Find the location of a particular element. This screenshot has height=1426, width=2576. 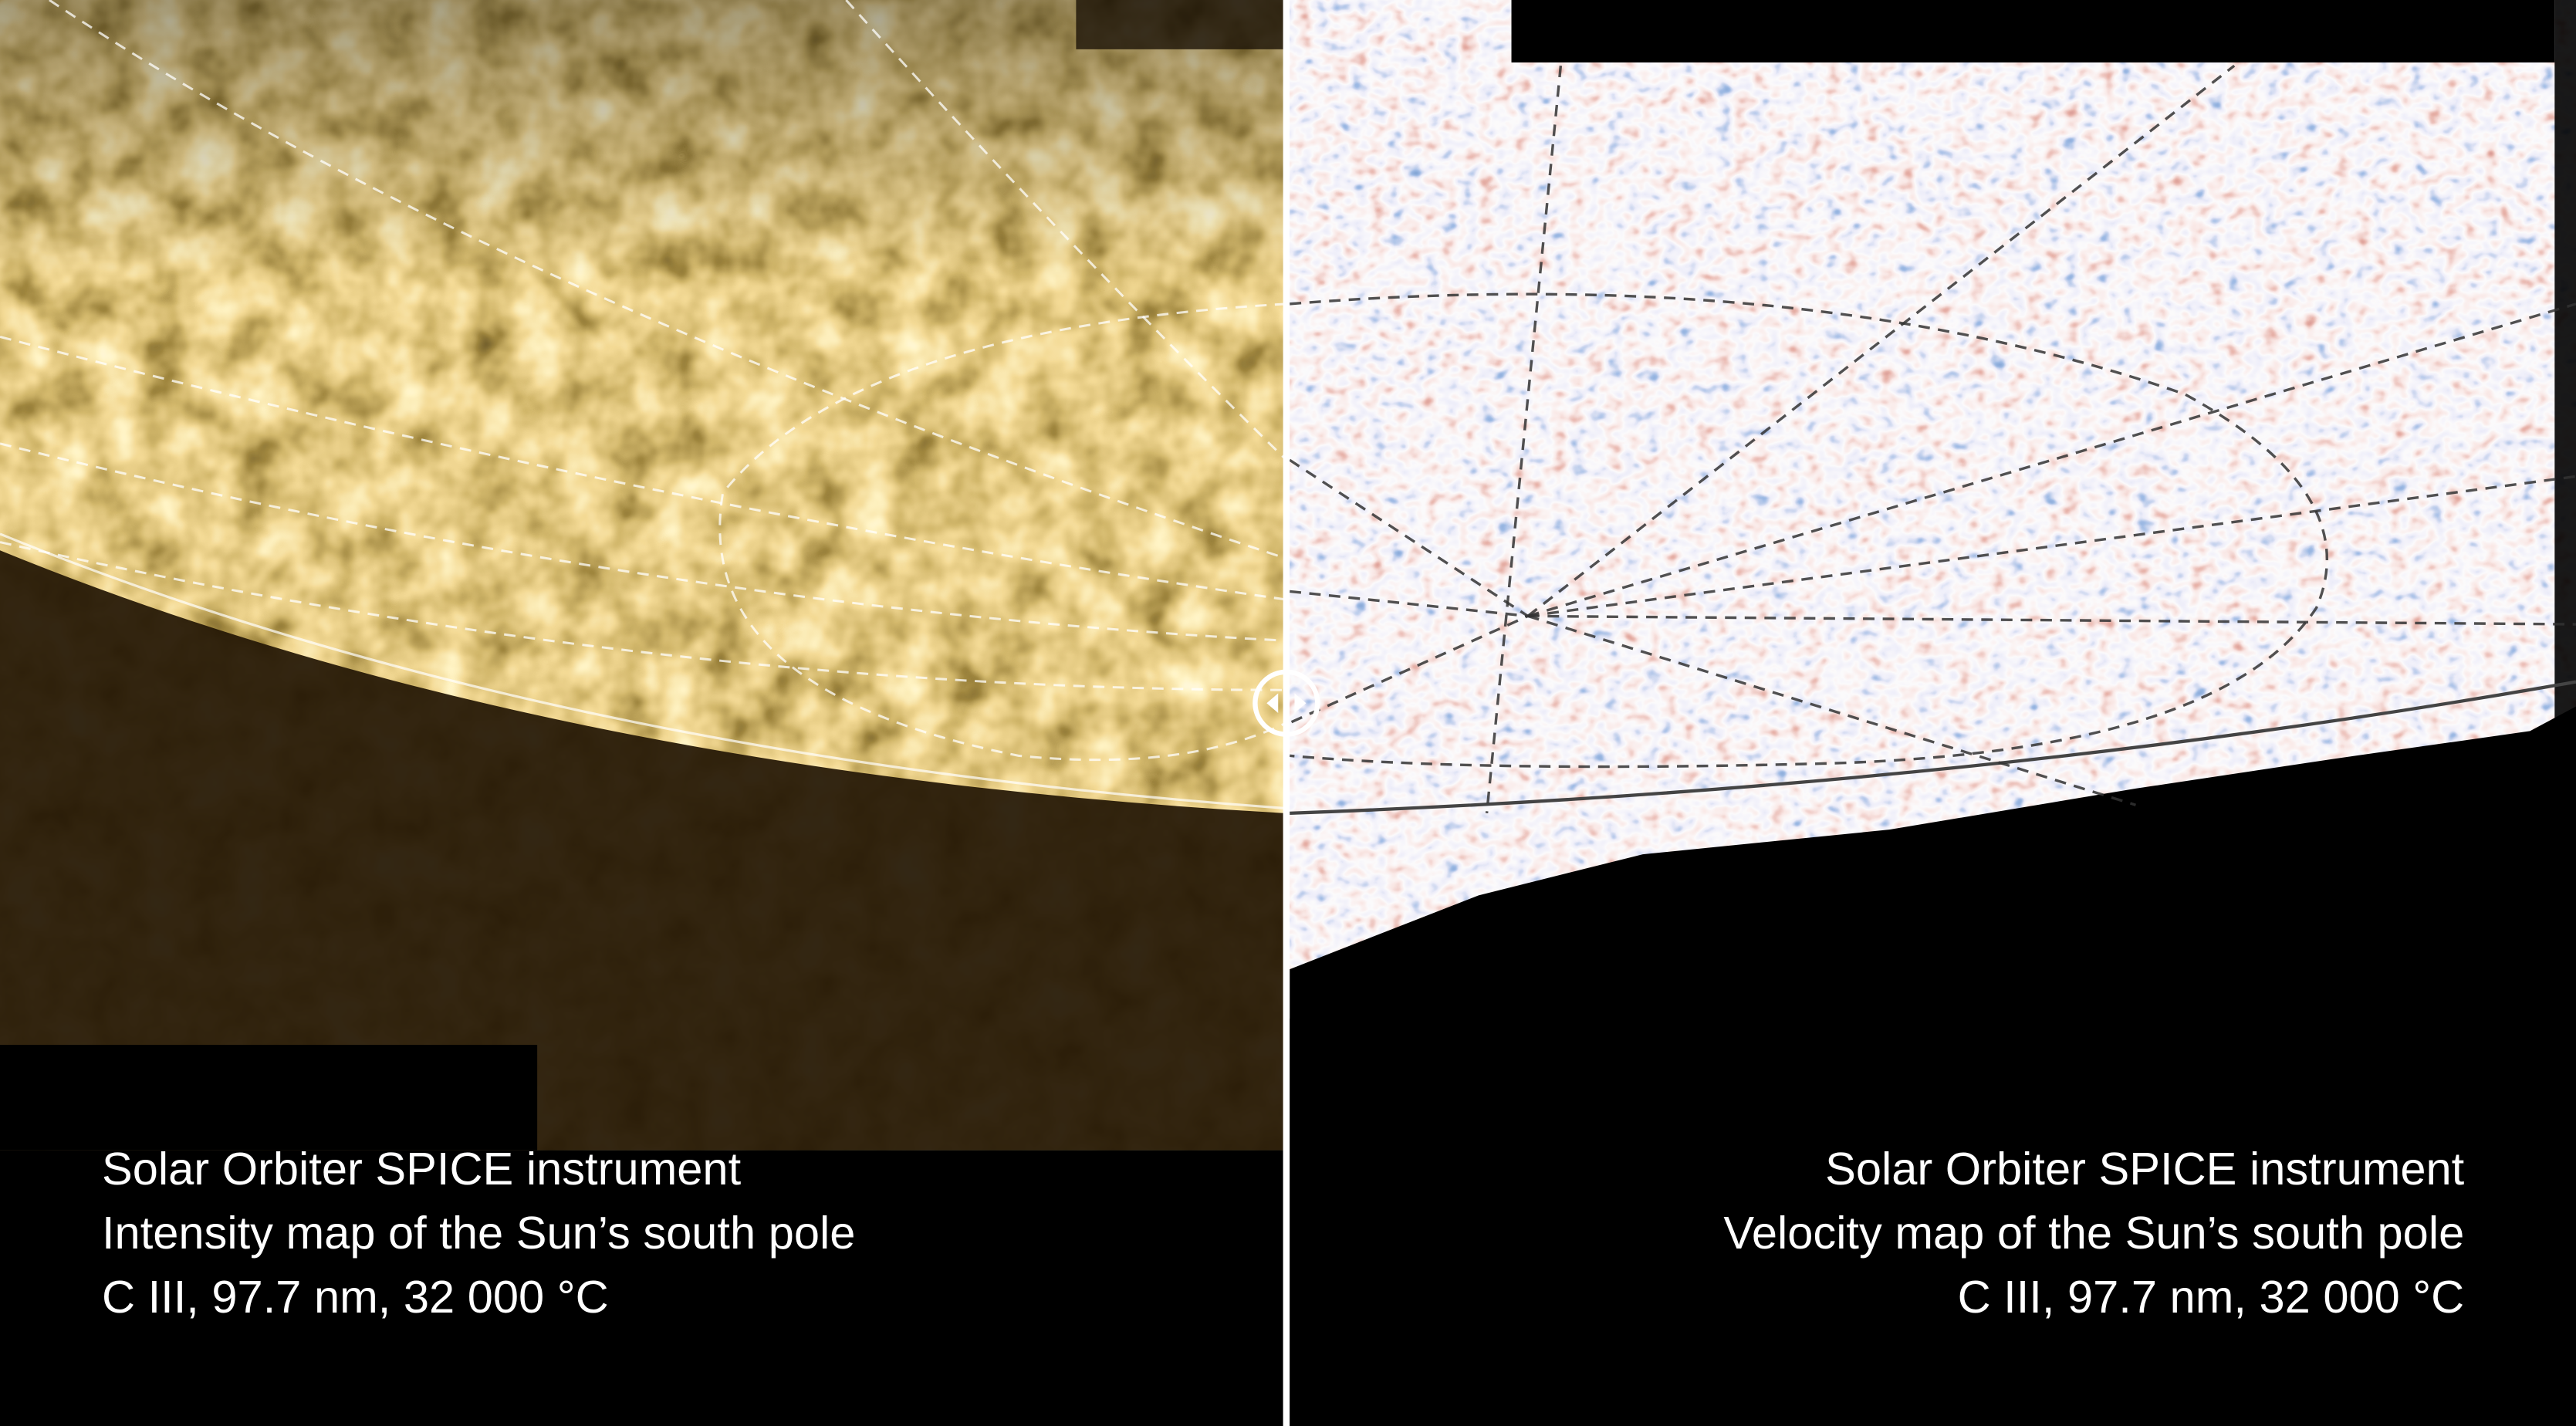

slider-line is located at coordinates (1286, 713).